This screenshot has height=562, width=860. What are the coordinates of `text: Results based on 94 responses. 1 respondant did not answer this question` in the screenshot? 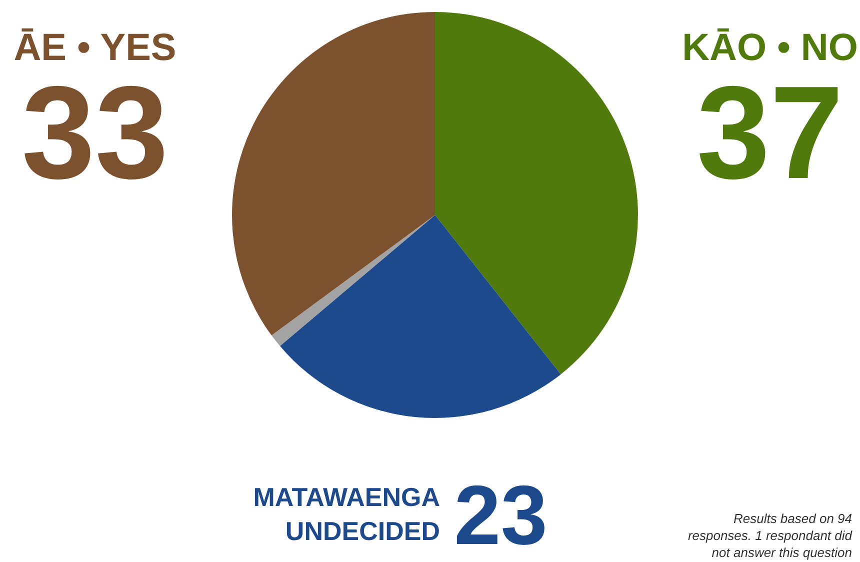 It's located at (770, 535).